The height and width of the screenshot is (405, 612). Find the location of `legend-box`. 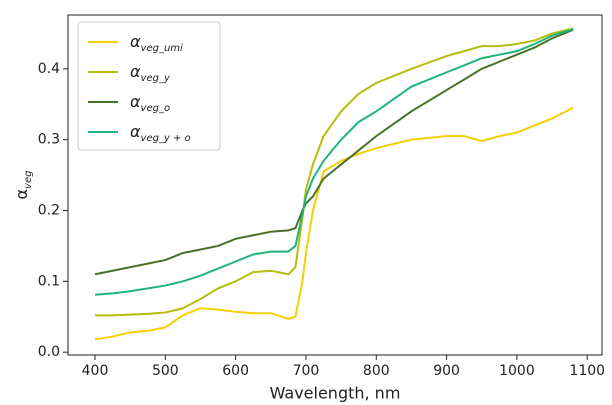

legend-box is located at coordinates (149, 86).